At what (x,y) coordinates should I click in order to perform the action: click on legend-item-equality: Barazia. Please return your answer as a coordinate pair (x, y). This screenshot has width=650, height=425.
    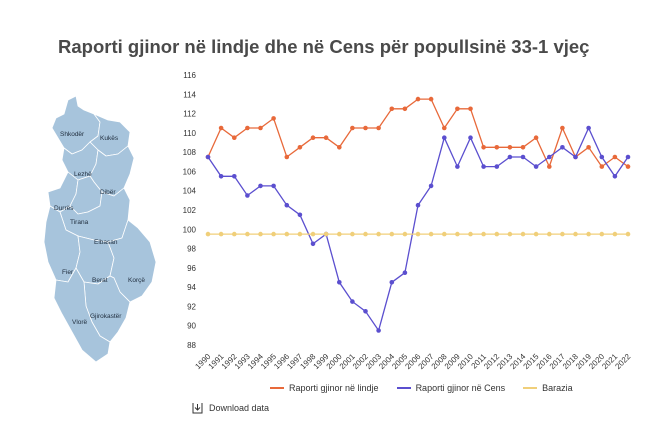
    Looking at the image, I should click on (548, 388).